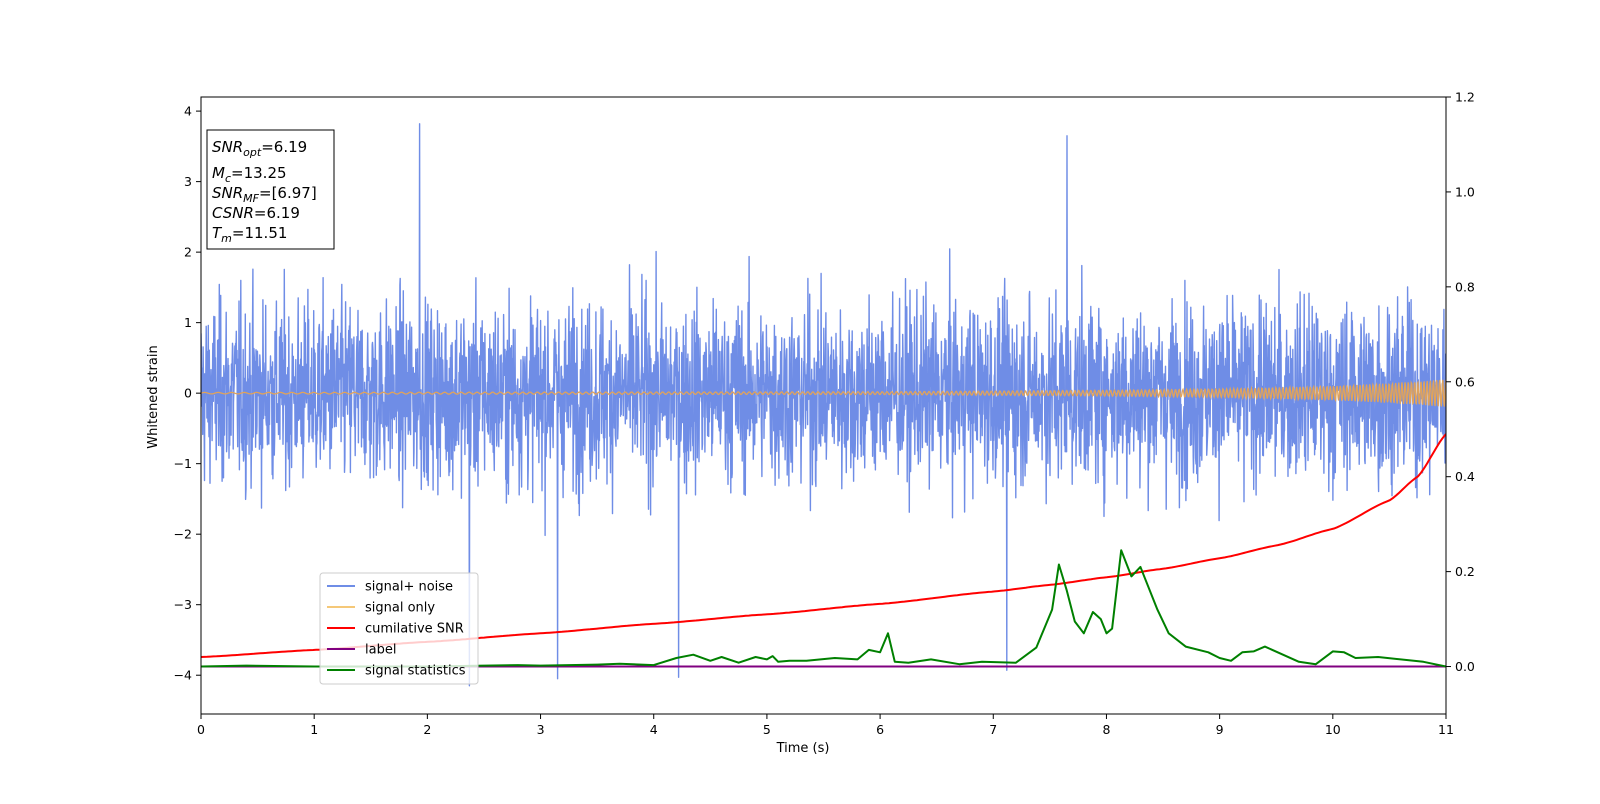 The height and width of the screenshot is (804, 1600). I want to click on legend-frame, so click(399, 628).